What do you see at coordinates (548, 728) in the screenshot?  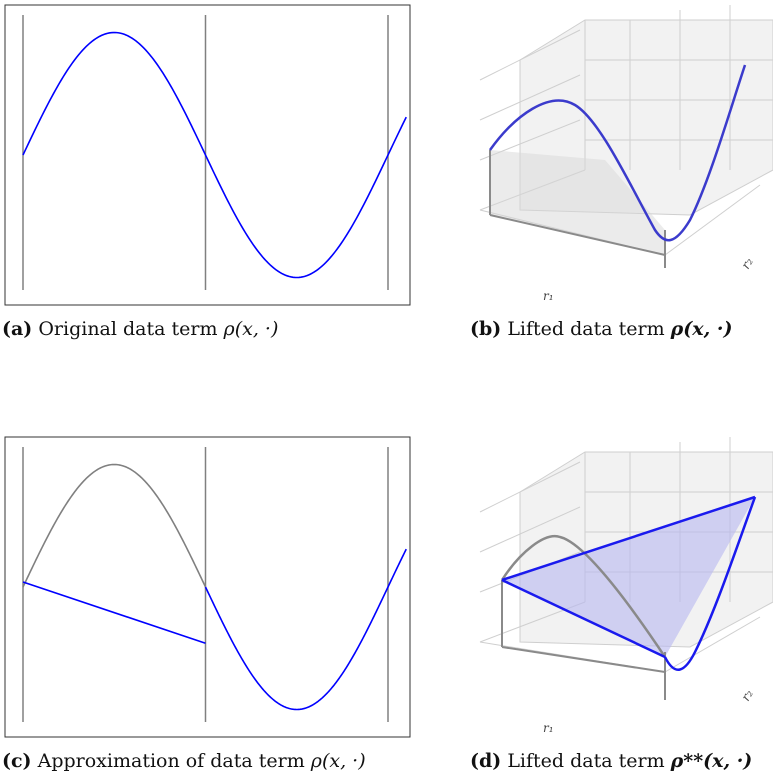 I see `axis-label-r1-d: r₁` at bounding box center [548, 728].